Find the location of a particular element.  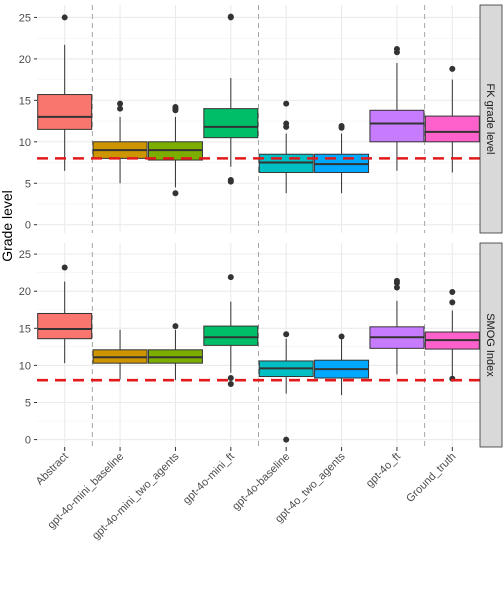

facet-label: FK grade level is located at coordinates (490, 119).